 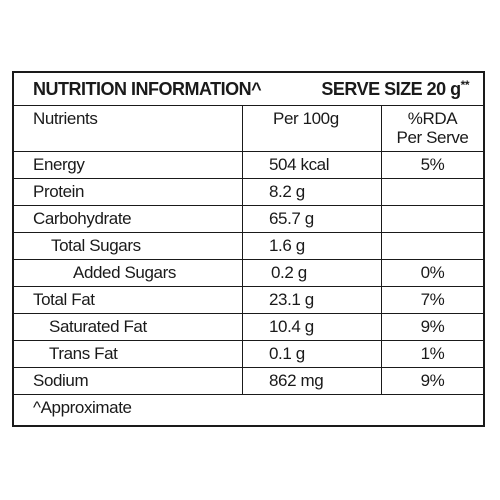 I want to click on header-nutrients: Nutrients, so click(x=65, y=118).